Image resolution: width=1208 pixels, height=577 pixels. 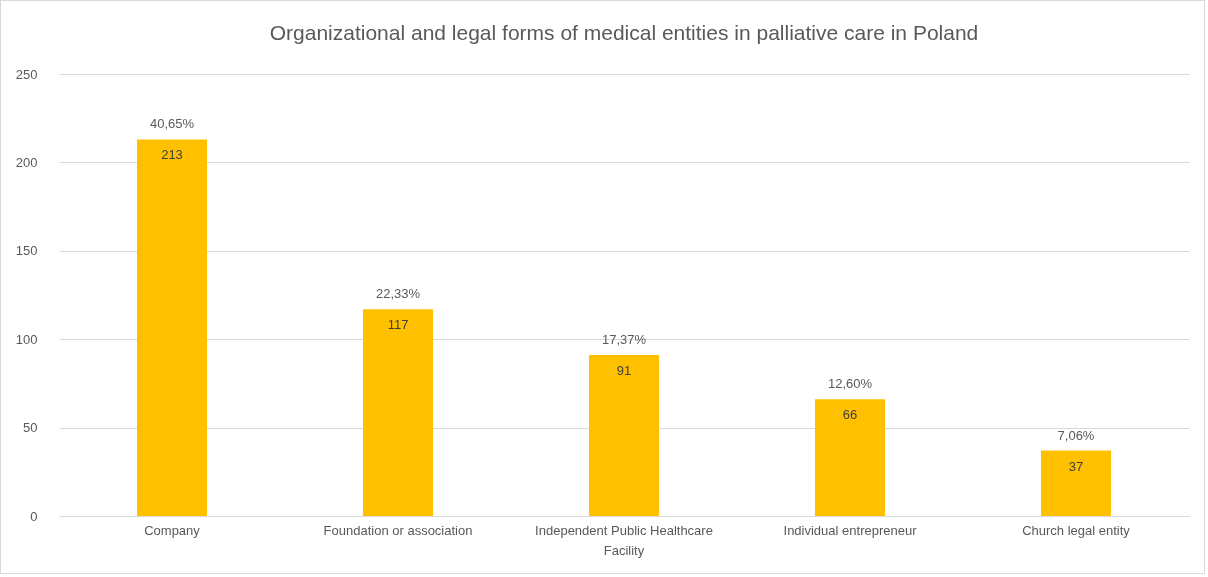 I want to click on annotation: 22,33%, so click(x=398, y=294).